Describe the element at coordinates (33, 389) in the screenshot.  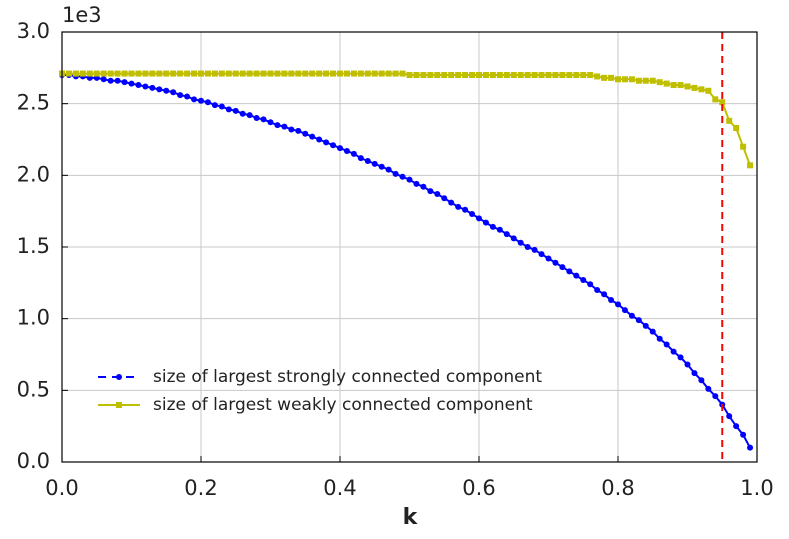
I see `y-tick-label: 0.5` at that location.